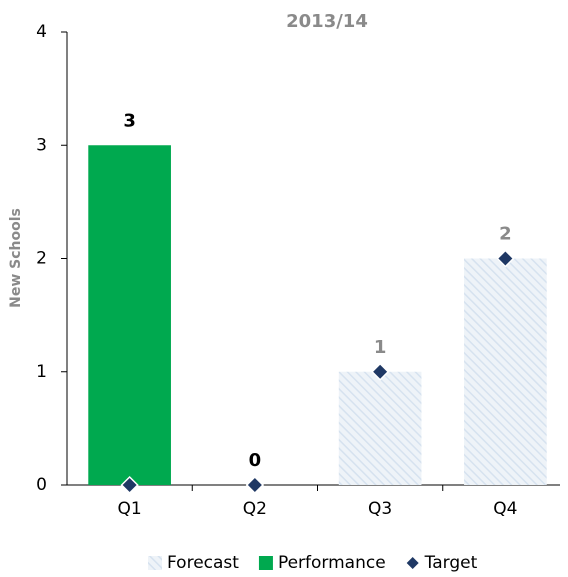 The image size is (568, 577). I want to click on legend-marker, so click(412, 563).